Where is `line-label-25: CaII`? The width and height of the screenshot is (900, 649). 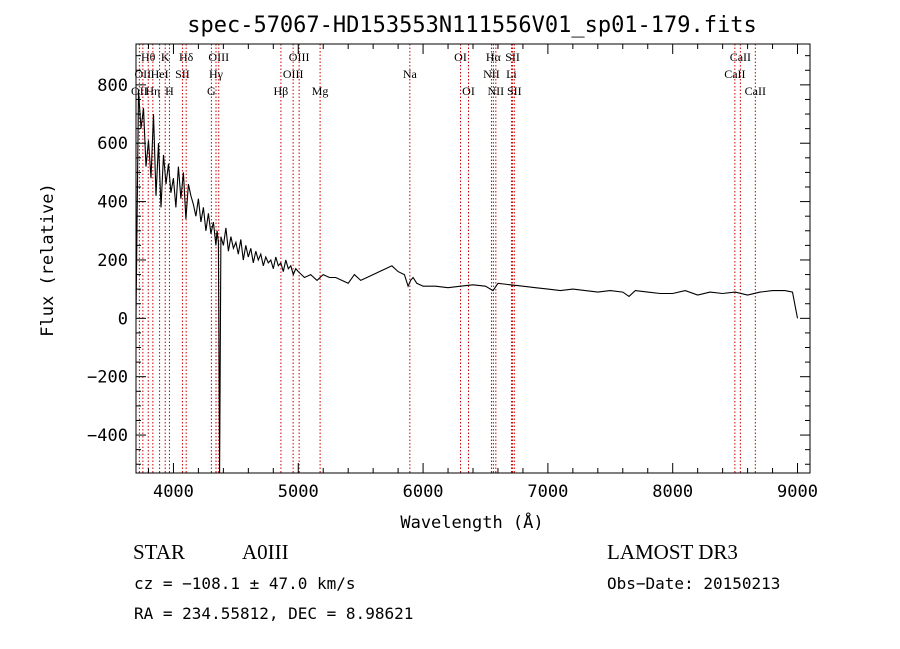
line-label-25: CaII is located at coordinates (734, 74).